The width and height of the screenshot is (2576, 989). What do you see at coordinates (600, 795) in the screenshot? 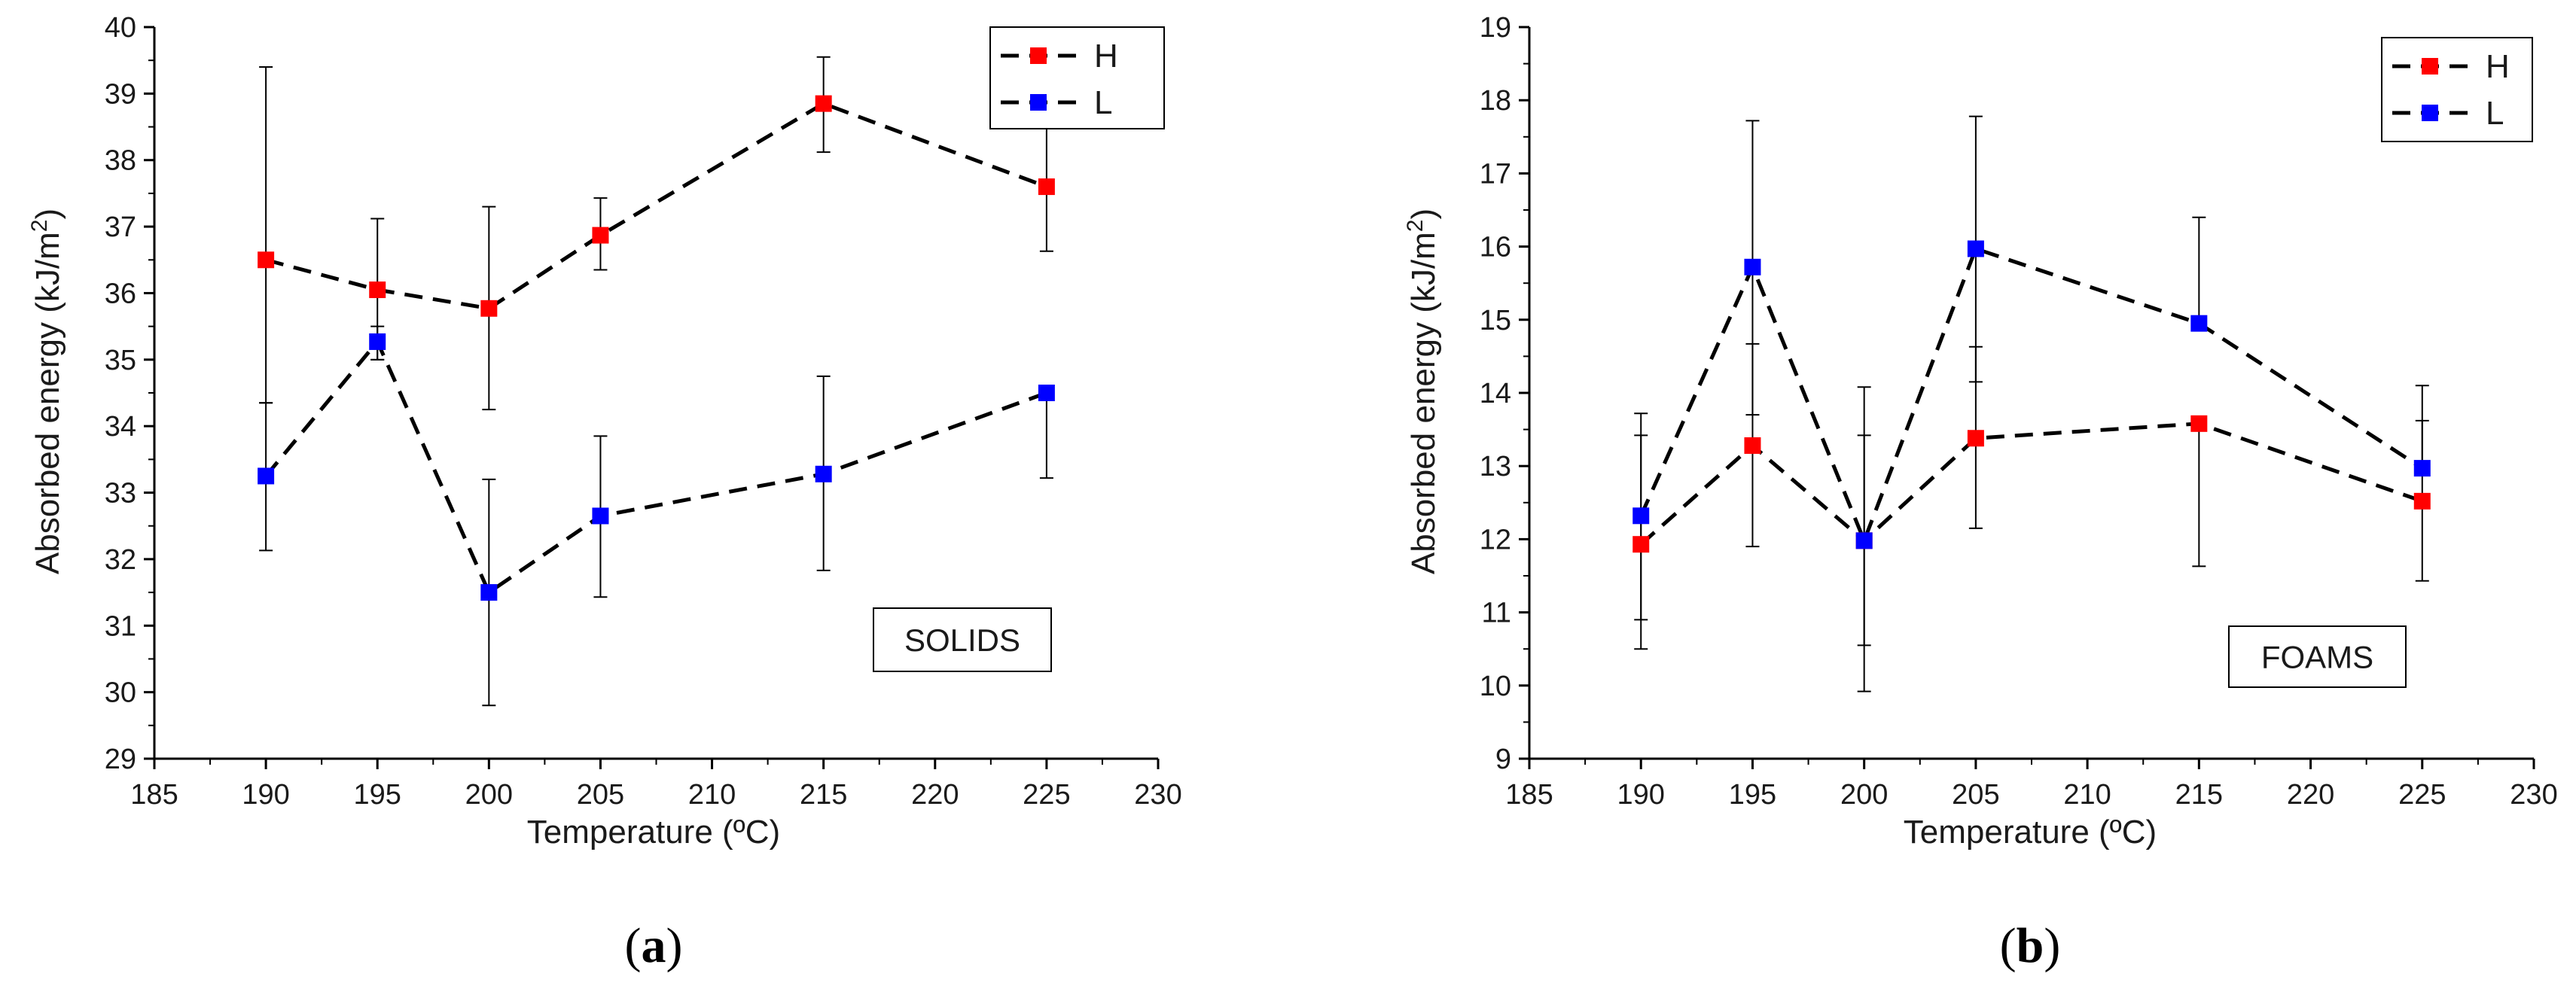
I see `panel-a-x-tick-label: 205` at bounding box center [600, 795].